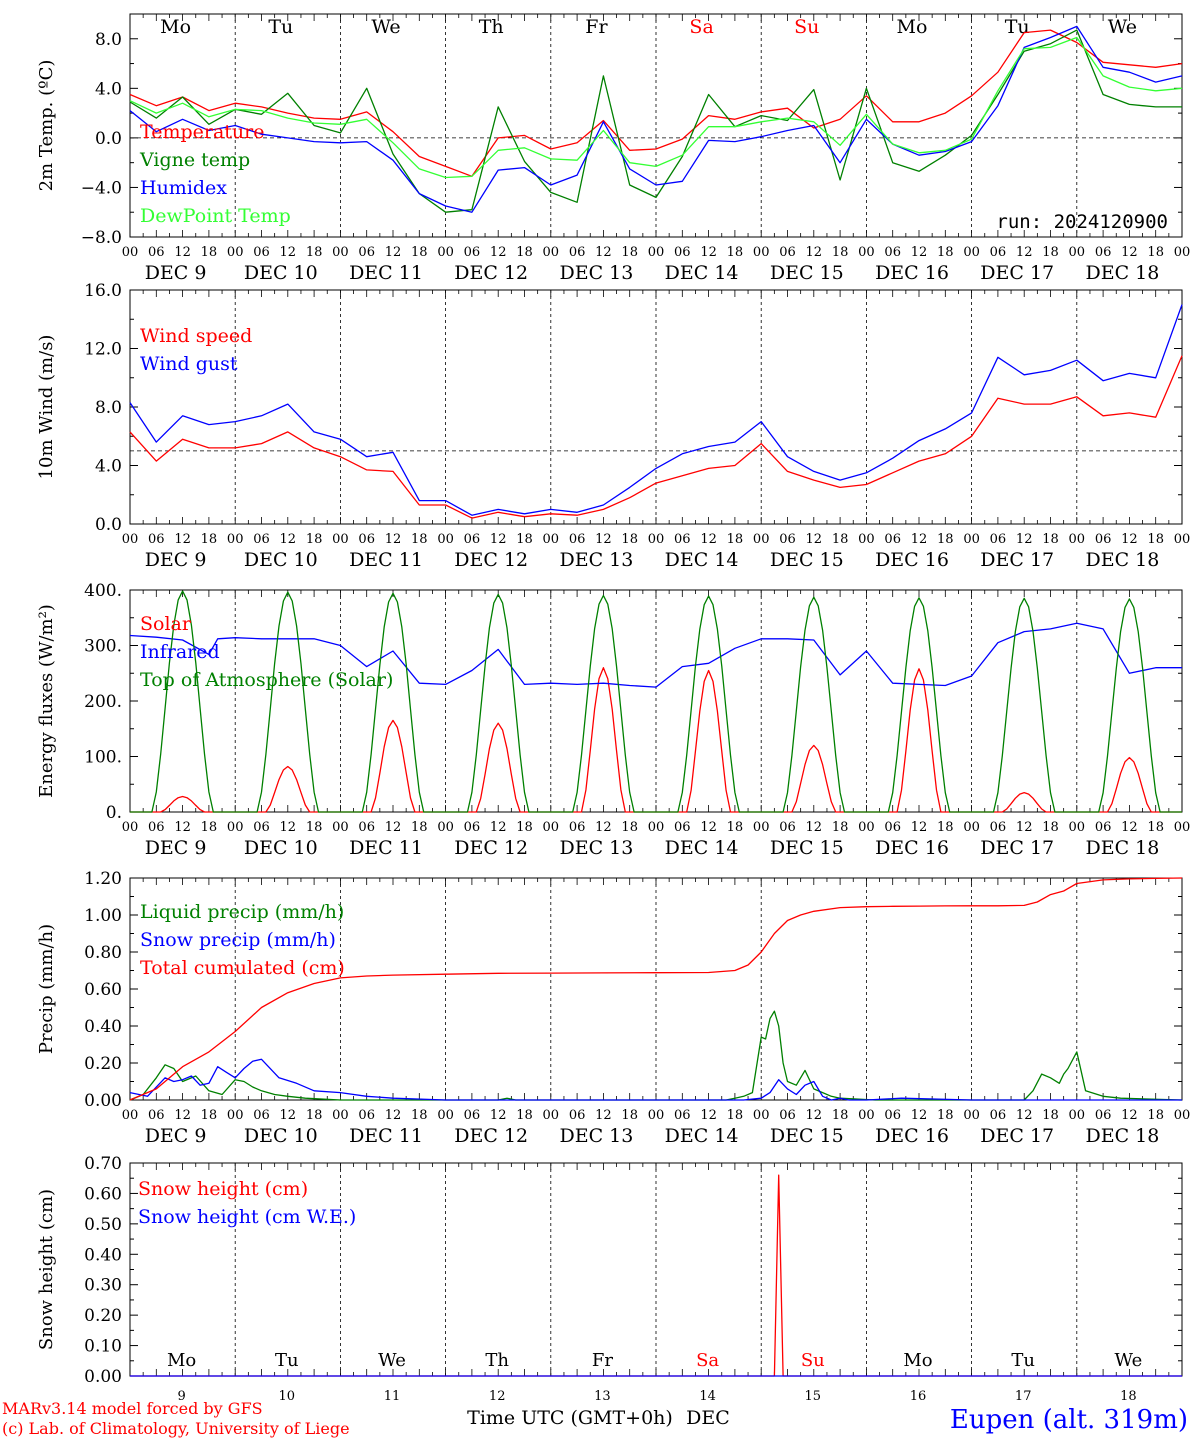  Describe the element at coordinates (702, 273) in the screenshot. I see `date-label: DEC 14` at that location.